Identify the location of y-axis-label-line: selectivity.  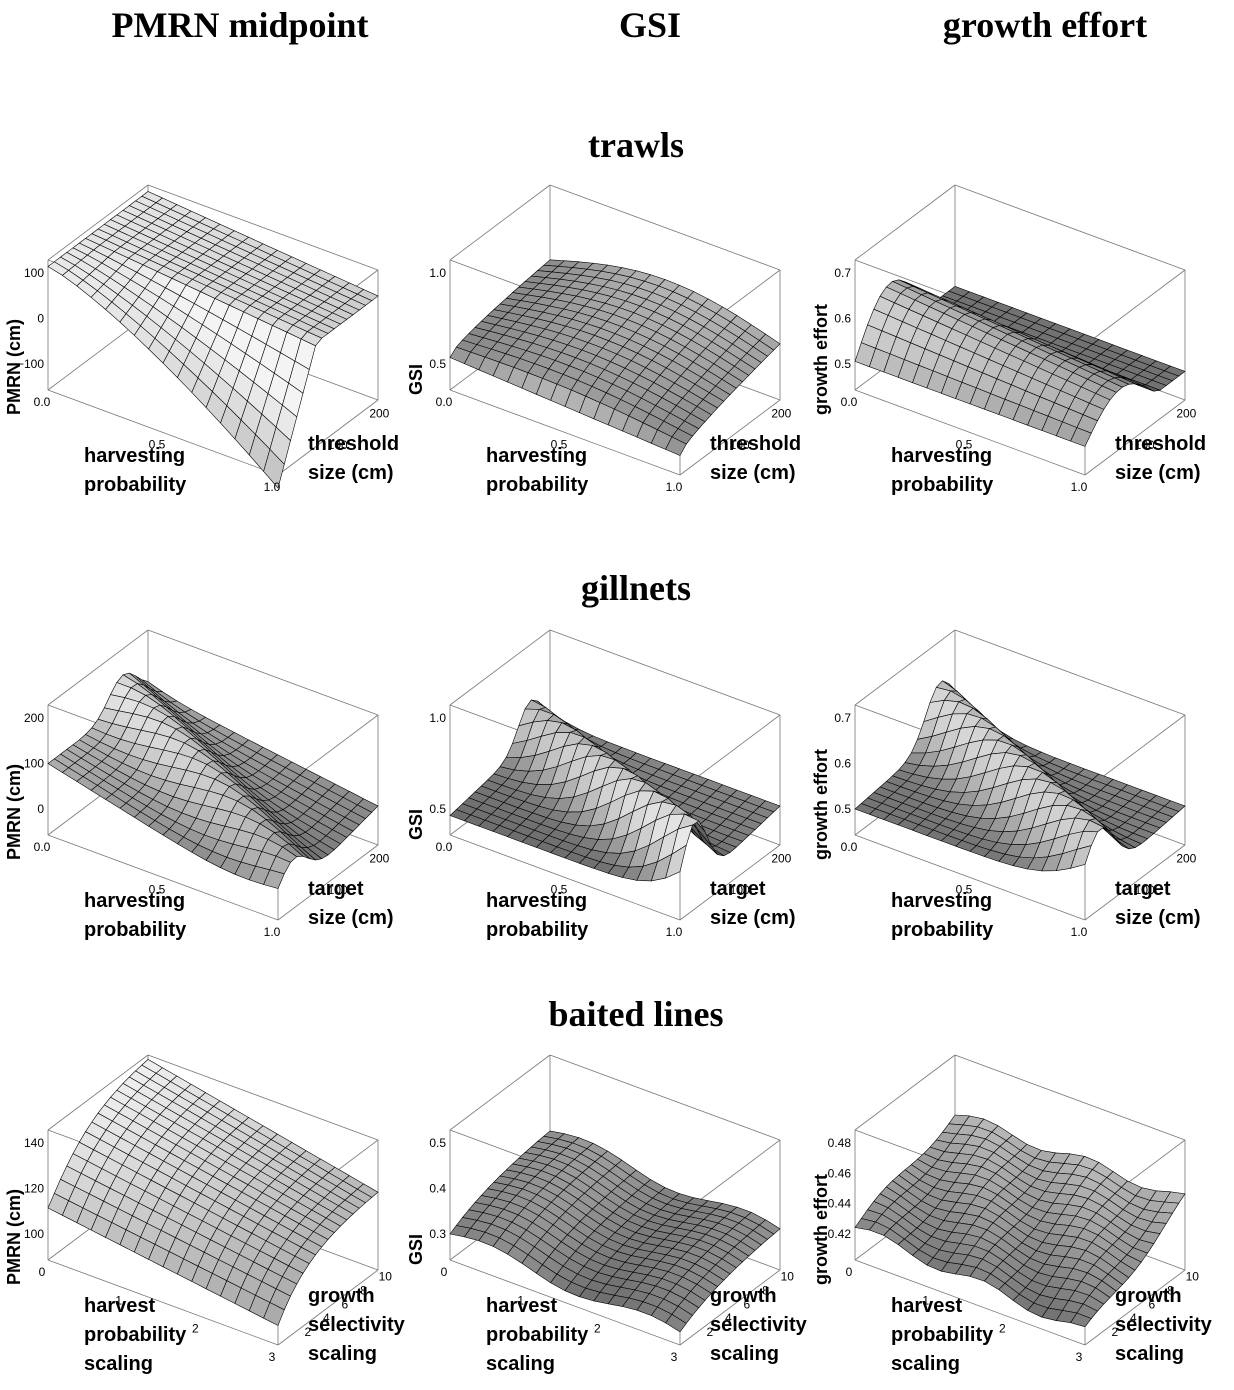
(356, 1325).